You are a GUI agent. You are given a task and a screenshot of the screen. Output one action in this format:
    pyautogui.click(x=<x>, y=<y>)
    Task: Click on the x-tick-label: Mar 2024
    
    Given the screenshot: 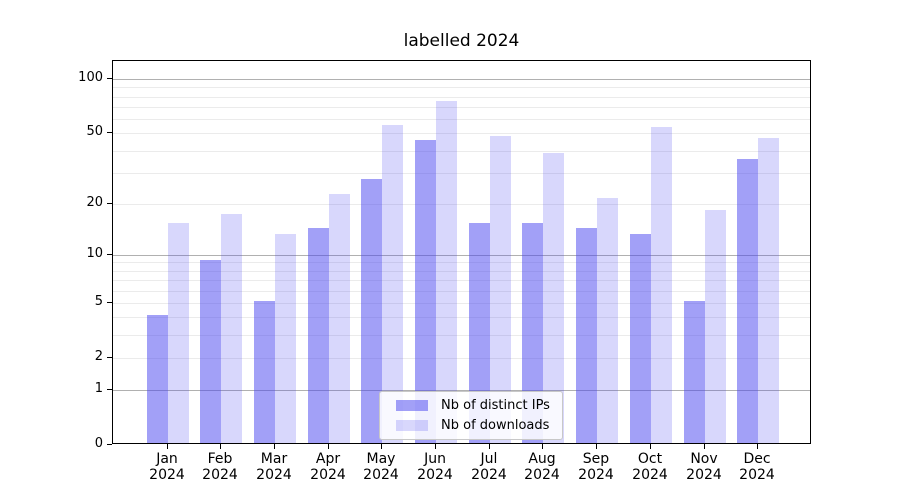 What is the action you would take?
    pyautogui.click(x=274, y=467)
    